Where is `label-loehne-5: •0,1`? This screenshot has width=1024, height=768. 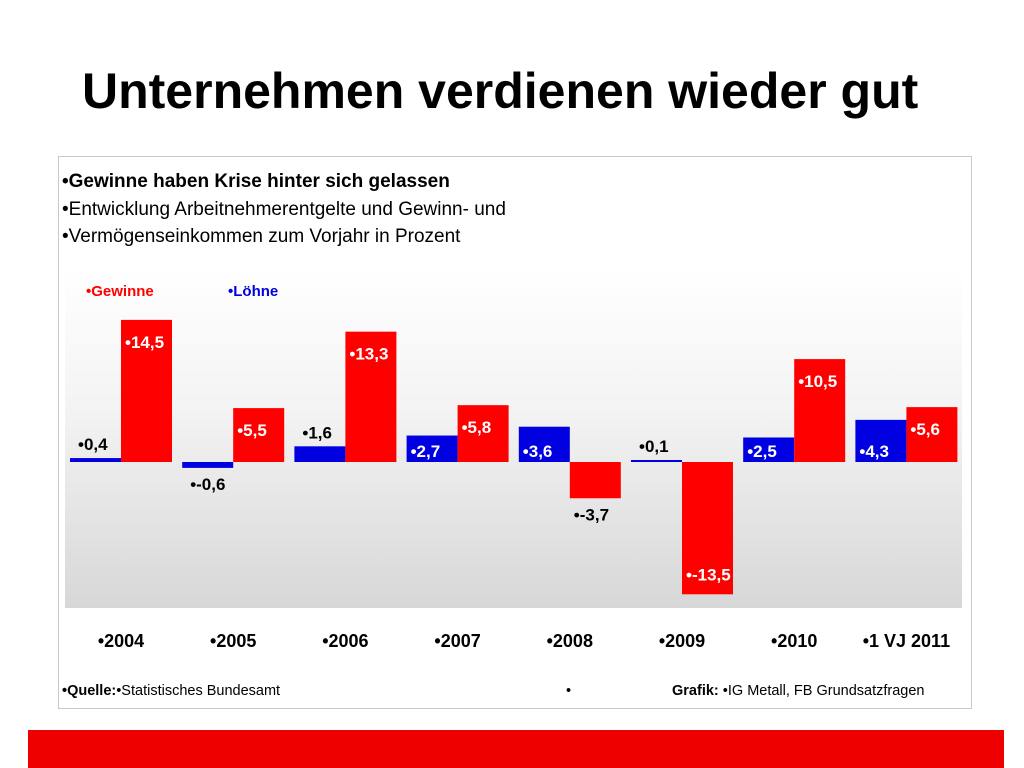
label-loehne-5: •0,1 is located at coordinates (654, 446).